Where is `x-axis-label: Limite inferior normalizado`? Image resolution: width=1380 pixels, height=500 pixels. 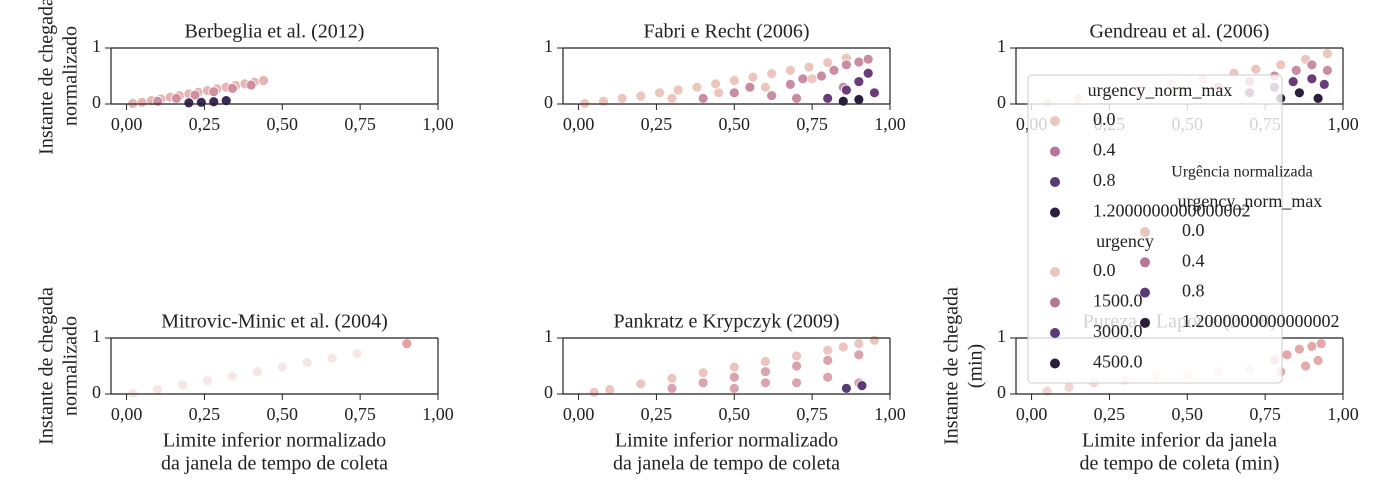
x-axis-label: Limite inferior normalizado is located at coordinates (274, 441).